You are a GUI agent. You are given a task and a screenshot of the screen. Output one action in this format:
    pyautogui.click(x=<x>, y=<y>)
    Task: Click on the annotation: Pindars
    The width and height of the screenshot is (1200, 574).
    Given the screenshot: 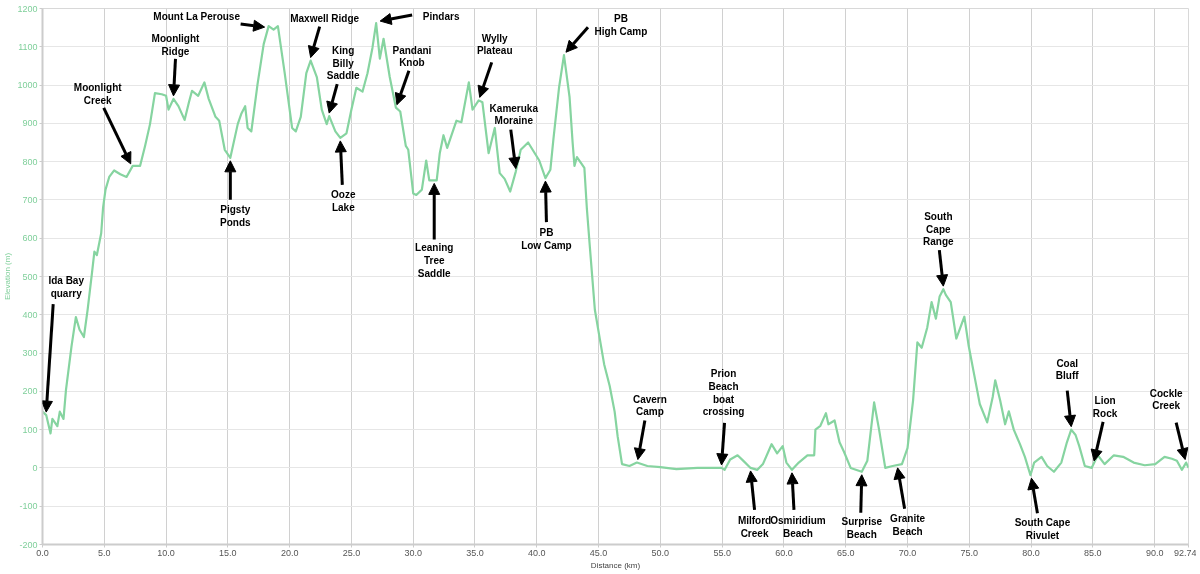 What is the action you would take?
    pyautogui.click(x=441, y=16)
    